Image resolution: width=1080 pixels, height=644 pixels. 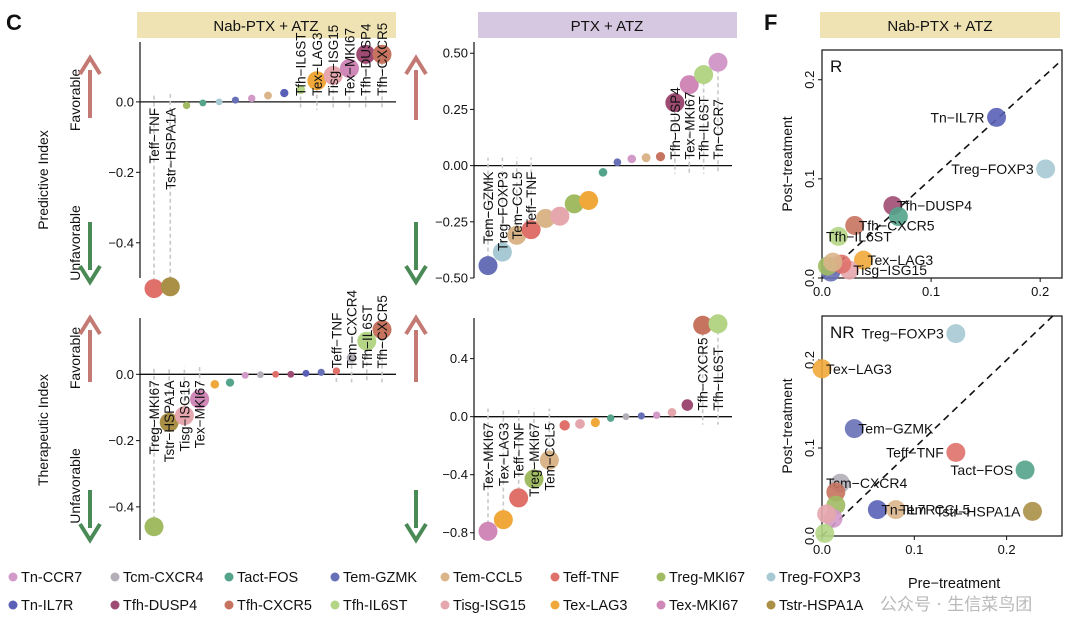 I want to click on point-teff-tnf, so click(x=564, y=425).